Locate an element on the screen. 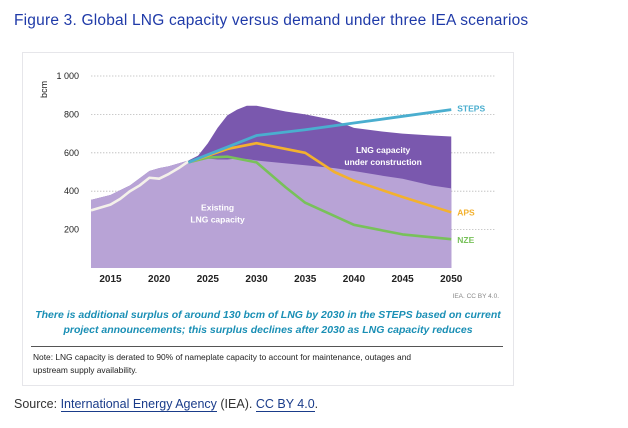 The image size is (628, 428). source-prefix: Source: is located at coordinates (37, 404).